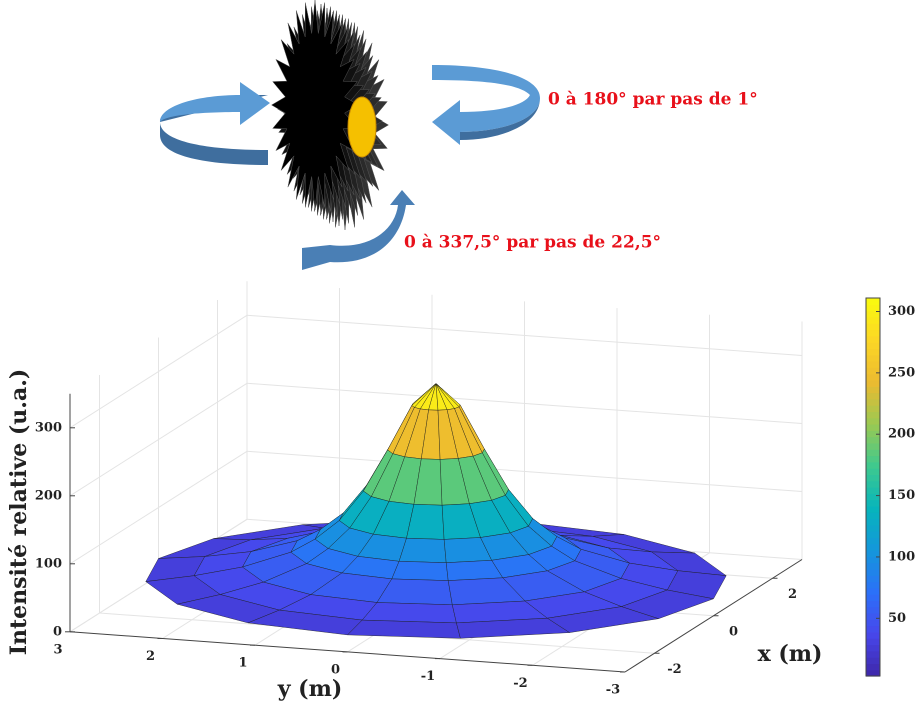 The image size is (915, 702). Describe the element at coordinates (48, 495) in the screenshot. I see `z-tick-label: 200` at that location.